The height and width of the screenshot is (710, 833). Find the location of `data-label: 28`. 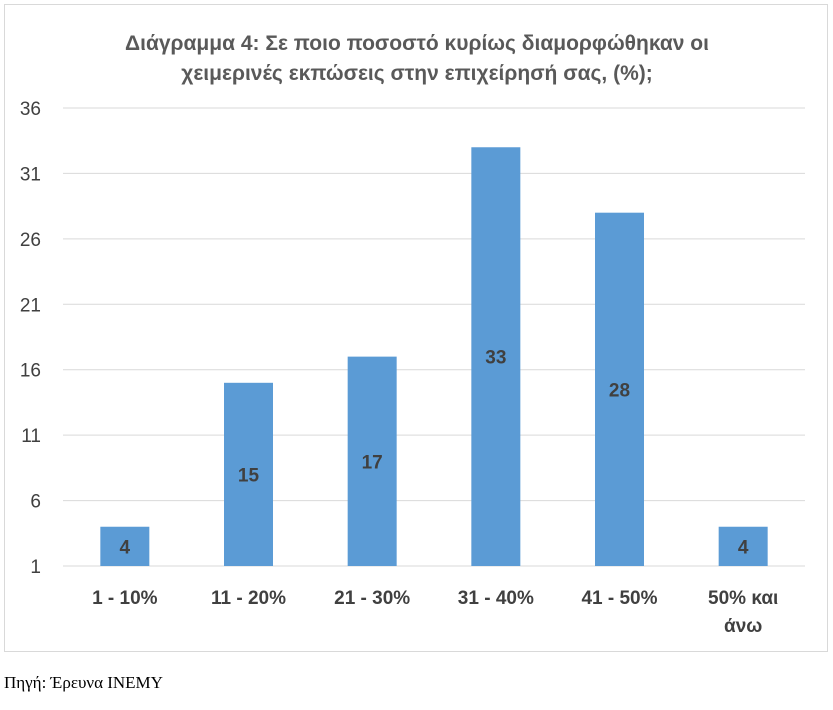

data-label: 28 is located at coordinates (619, 390).